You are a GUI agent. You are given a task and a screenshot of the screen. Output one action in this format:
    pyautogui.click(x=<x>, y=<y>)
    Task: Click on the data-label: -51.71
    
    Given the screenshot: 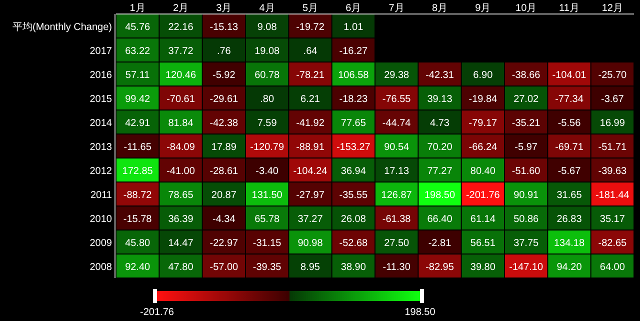 What is the action you would take?
    pyautogui.click(x=613, y=147)
    